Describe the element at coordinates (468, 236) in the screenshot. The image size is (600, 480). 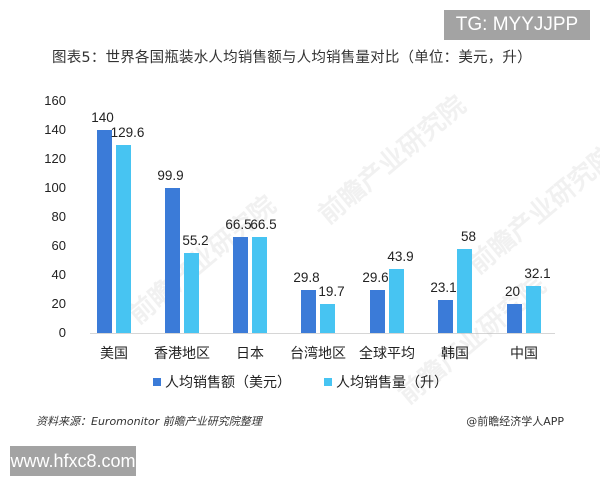
I see `bar-value-label: 58` at that location.